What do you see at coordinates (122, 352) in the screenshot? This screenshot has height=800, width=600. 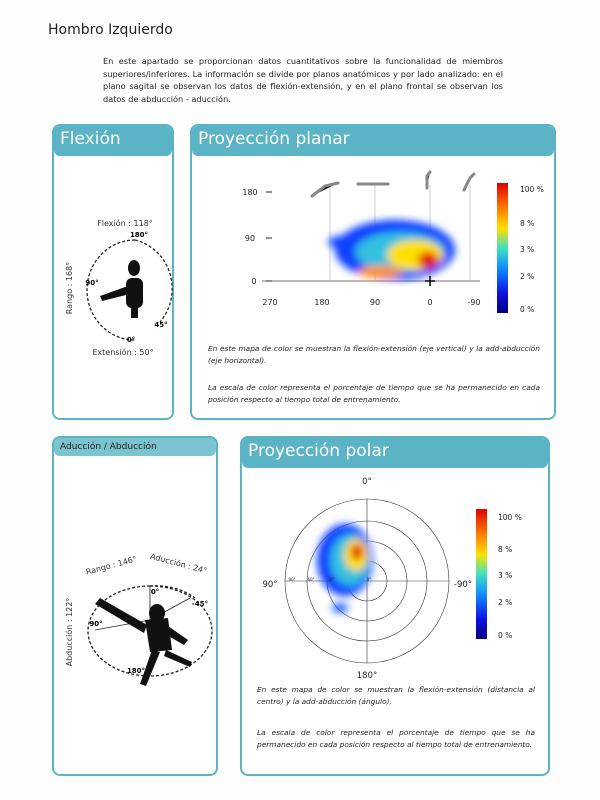 I see `extension-label: Extensión : 50°` at bounding box center [122, 352].